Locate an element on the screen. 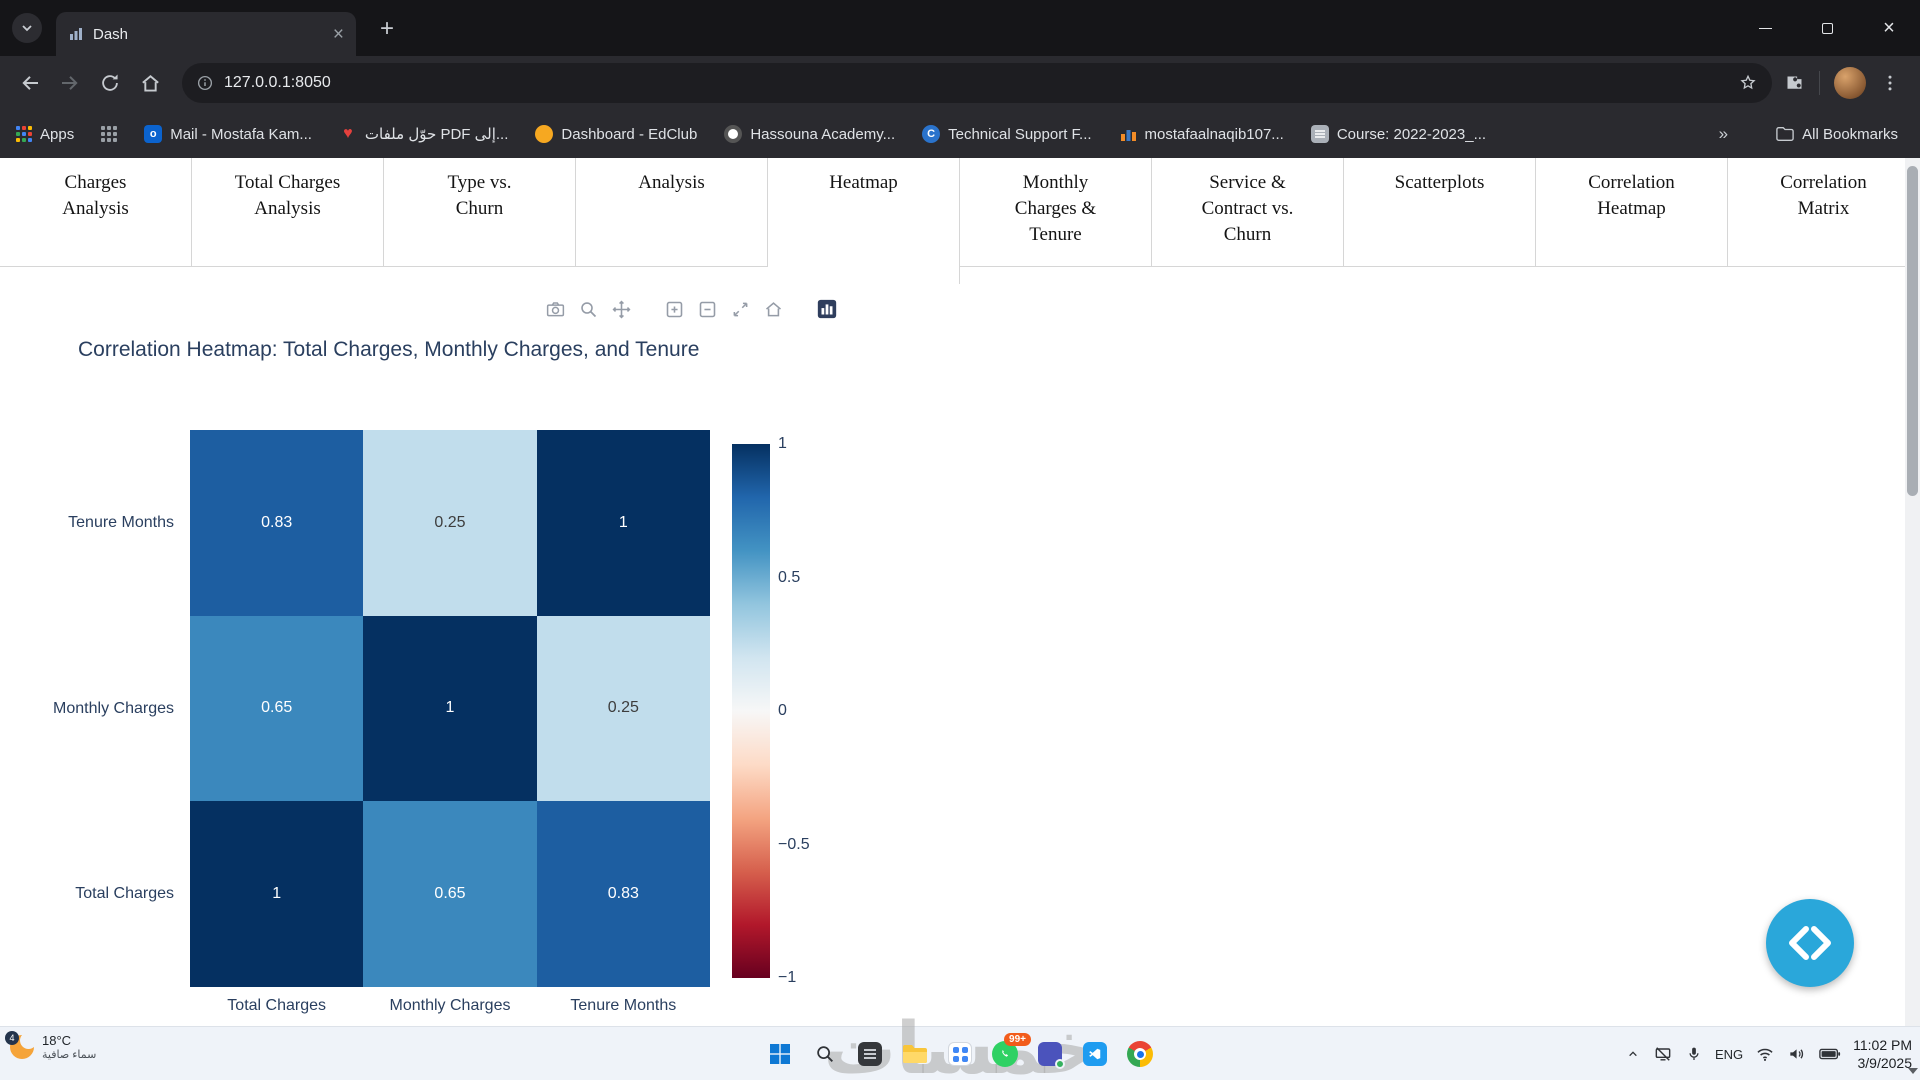  forward-button is located at coordinates (70, 83).